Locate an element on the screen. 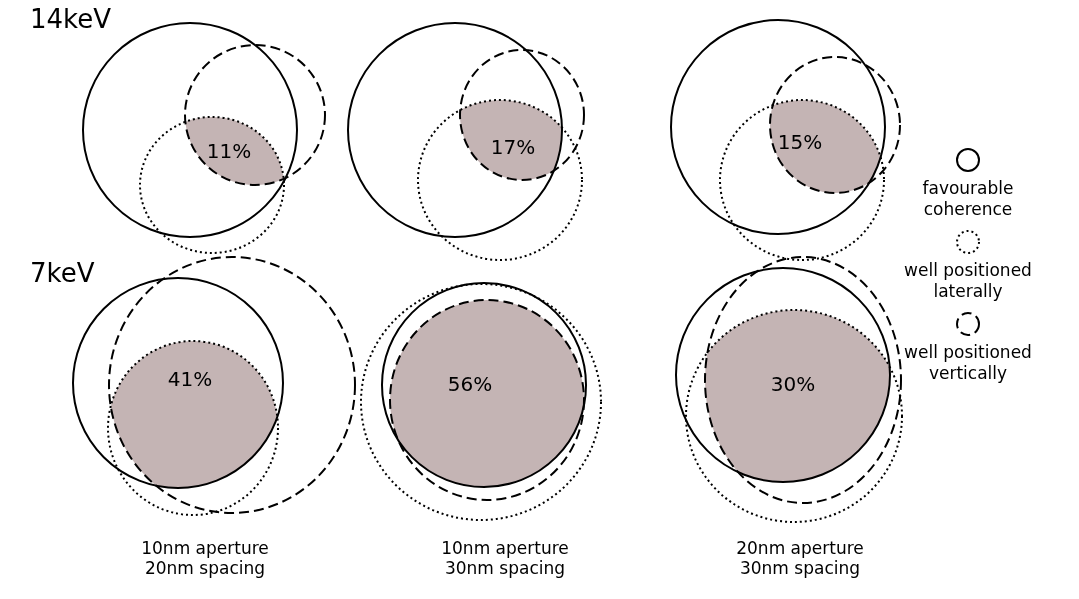  data-label: 17% is located at coordinates (513, 146).